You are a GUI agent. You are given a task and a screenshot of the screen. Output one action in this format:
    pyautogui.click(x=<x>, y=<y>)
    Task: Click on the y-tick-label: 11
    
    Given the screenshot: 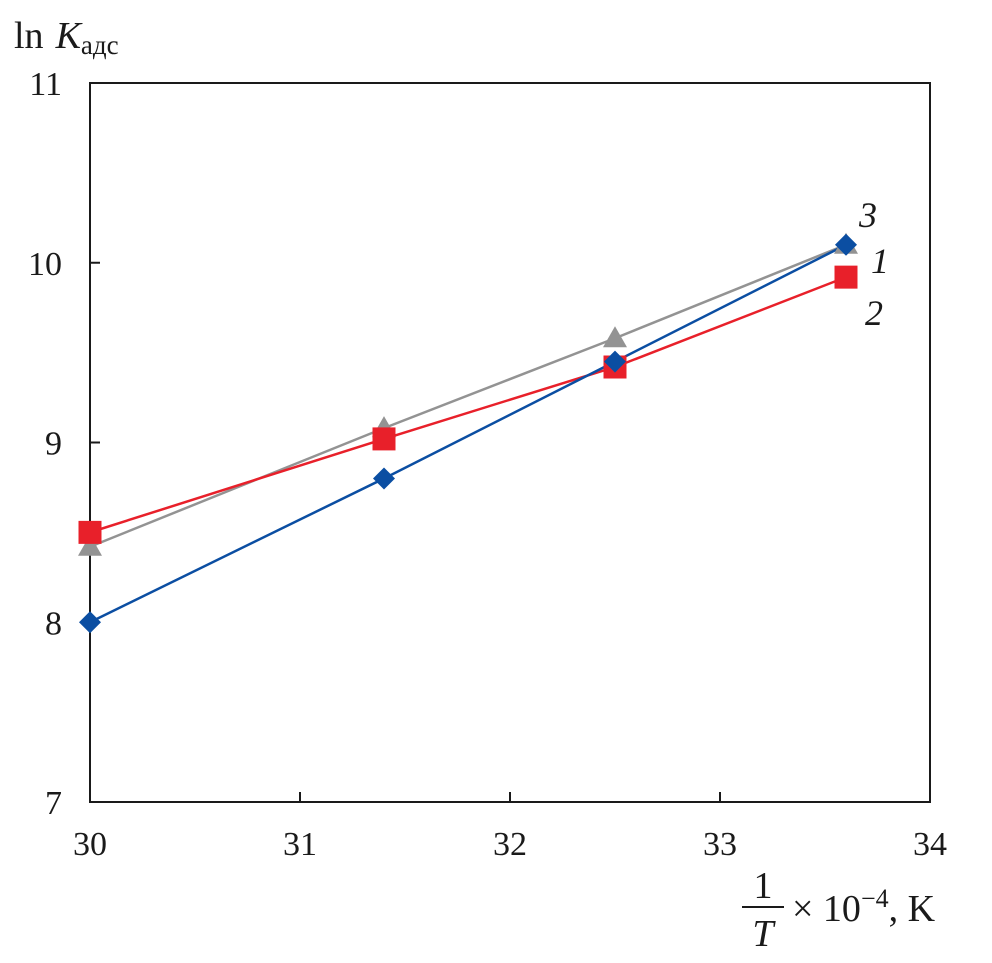 What is the action you would take?
    pyautogui.click(x=45, y=84)
    